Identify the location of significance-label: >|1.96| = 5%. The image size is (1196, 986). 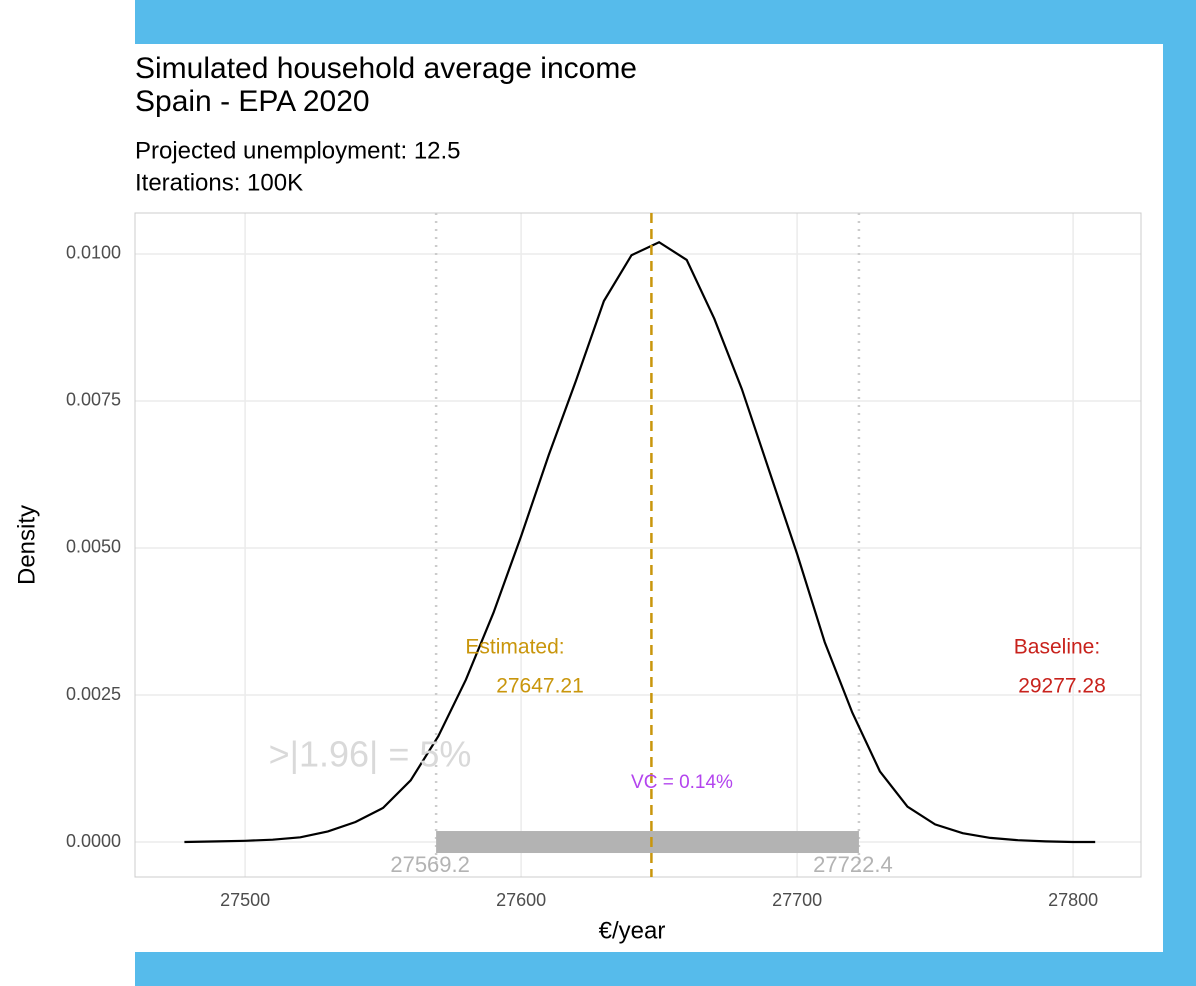
(370, 754).